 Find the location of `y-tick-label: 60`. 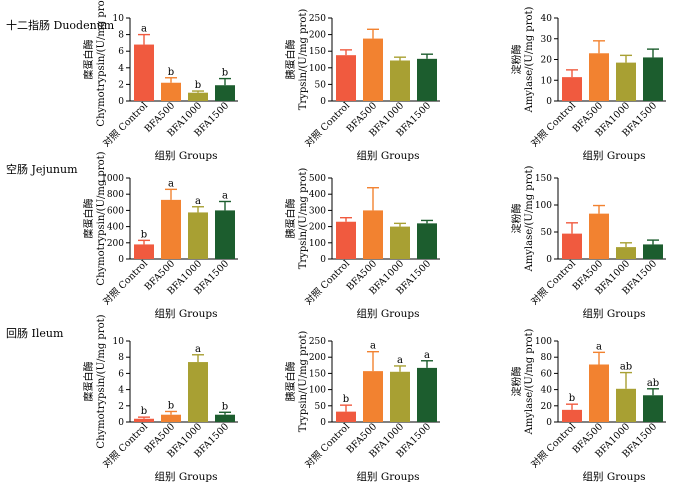

y-tick-label: 60 is located at coordinates (547, 374).